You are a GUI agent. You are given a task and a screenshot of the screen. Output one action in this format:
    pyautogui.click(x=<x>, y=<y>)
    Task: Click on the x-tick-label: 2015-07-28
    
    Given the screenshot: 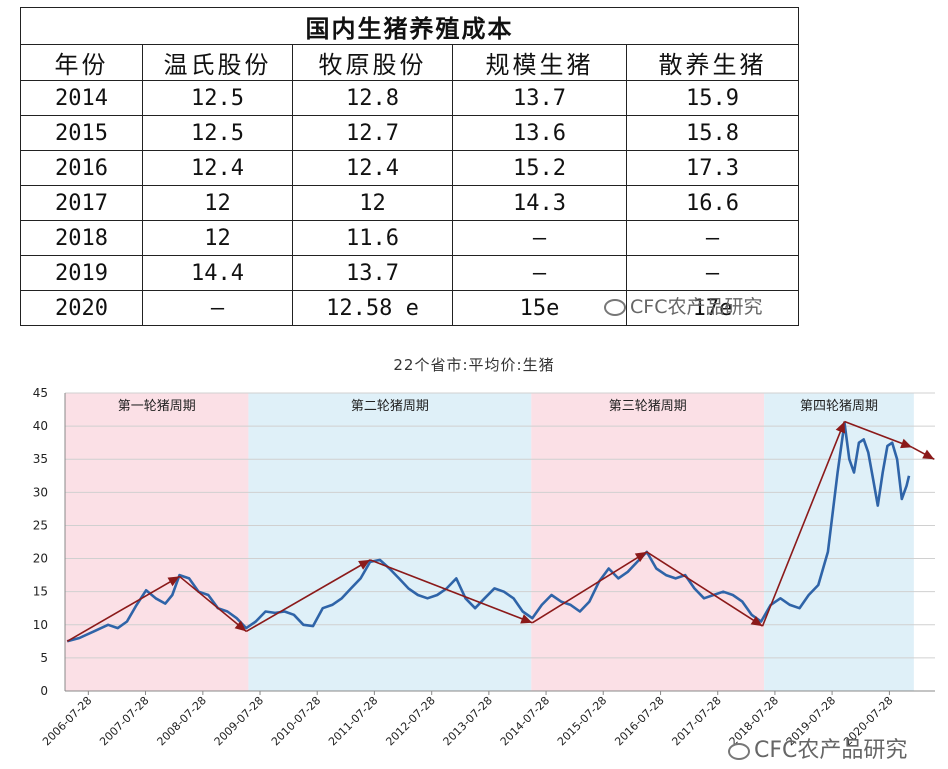 What is the action you would take?
    pyautogui.click(x=582, y=721)
    